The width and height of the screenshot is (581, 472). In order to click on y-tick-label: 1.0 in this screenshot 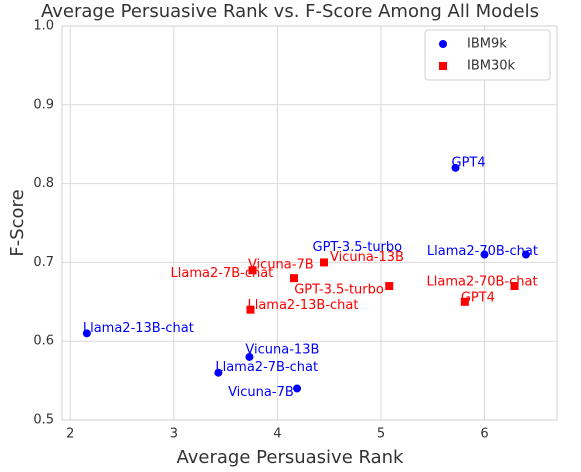, I will do `click(43, 26)`.